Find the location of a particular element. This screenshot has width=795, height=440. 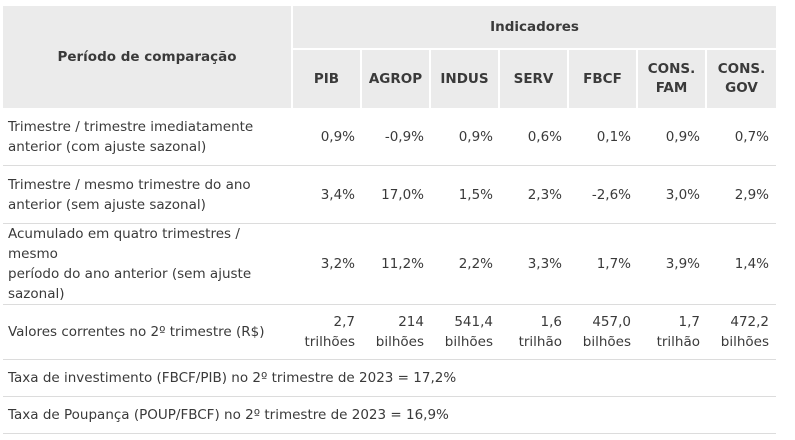

period-header: Período de comparação is located at coordinates (148, 57).